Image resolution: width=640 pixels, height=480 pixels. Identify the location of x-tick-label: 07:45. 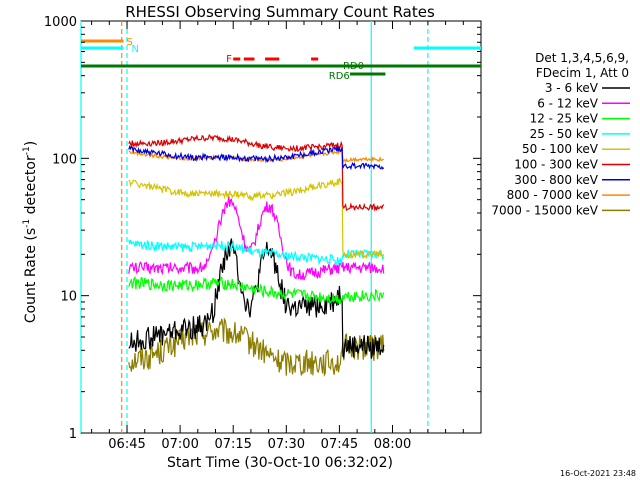
(339, 444).